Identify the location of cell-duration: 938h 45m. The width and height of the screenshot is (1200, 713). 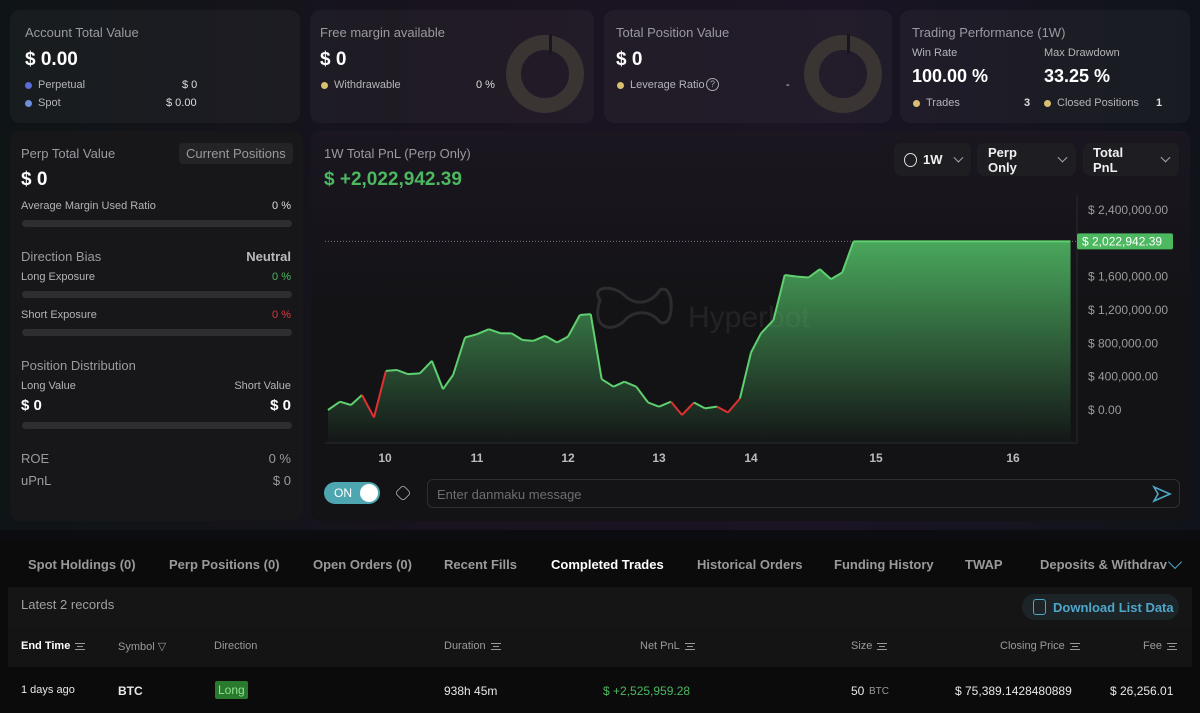
(471, 691).